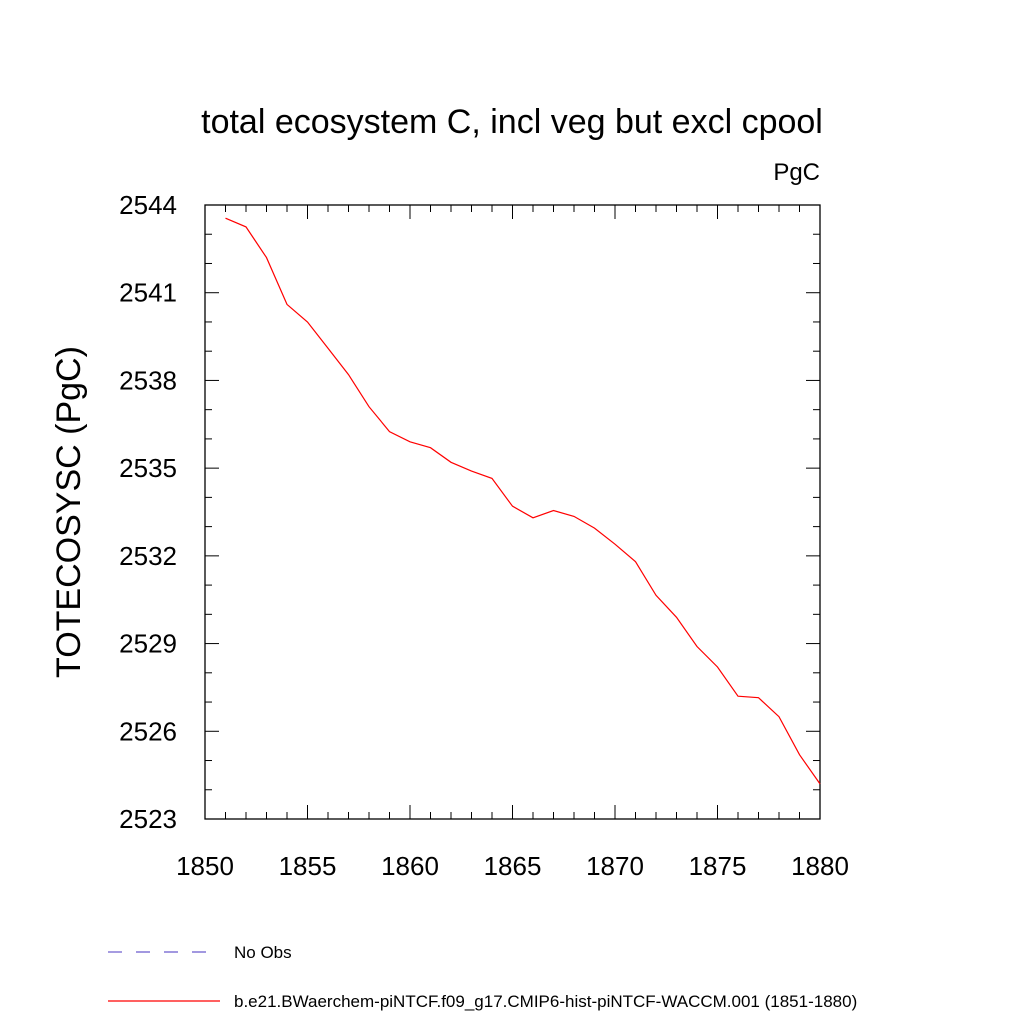 The image size is (1024, 1024). I want to click on y-tick-label: 2523, so click(148, 819).